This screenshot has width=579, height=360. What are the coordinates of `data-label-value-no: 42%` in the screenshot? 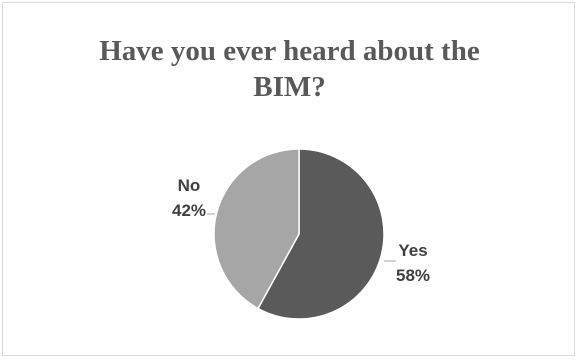 It's located at (189, 210).